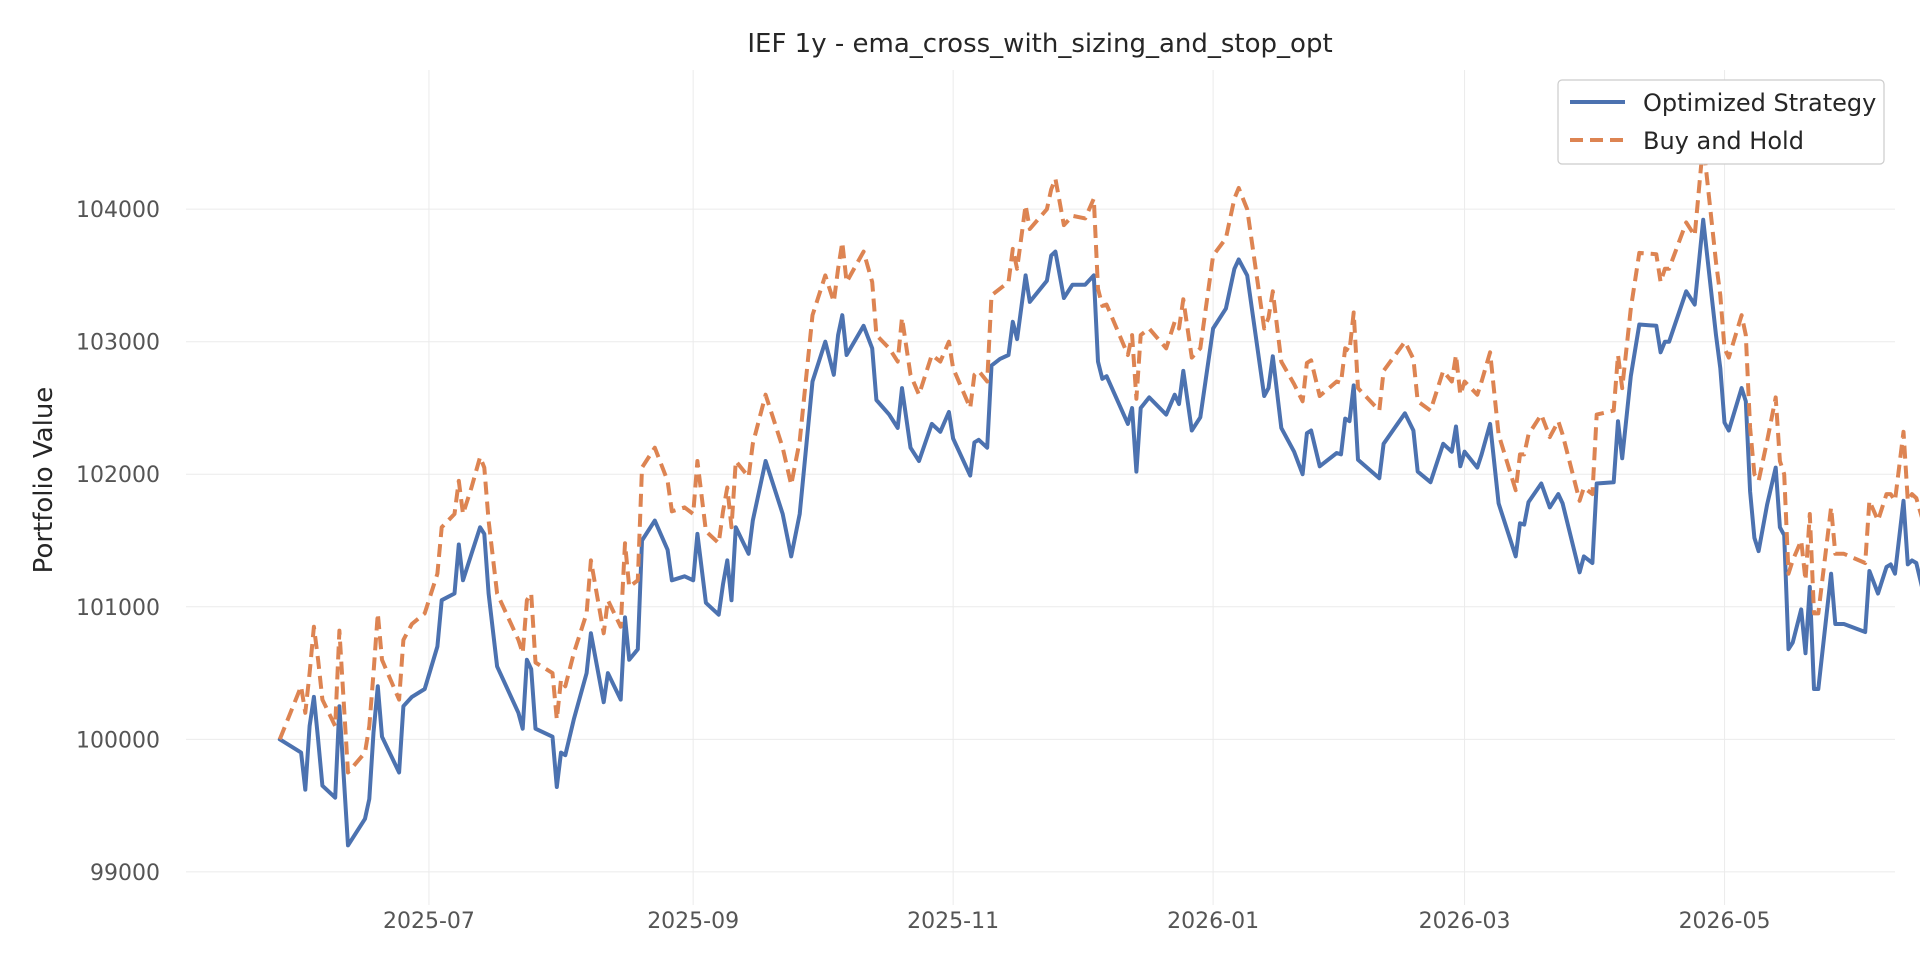 Image resolution: width=1920 pixels, height=960 pixels. I want to click on y-tick-label-100000: 100000, so click(118, 740).